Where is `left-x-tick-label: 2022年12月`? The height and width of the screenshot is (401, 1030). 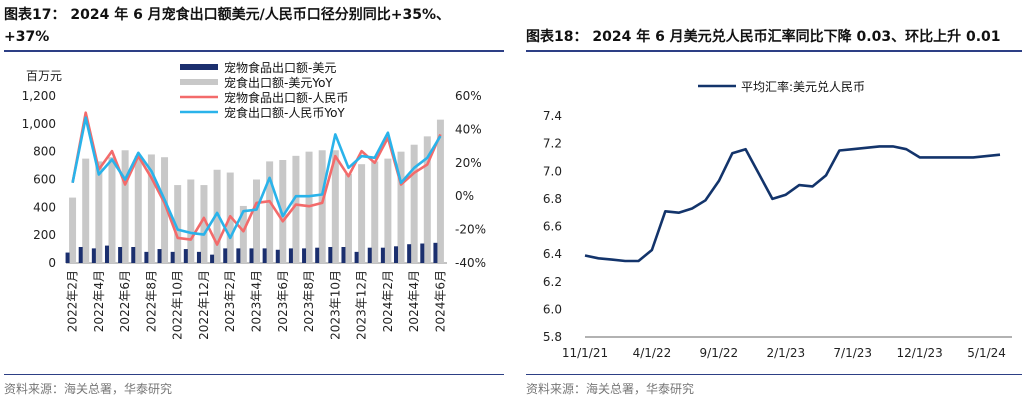 left-x-tick-label: 2022年12月 is located at coordinates (204, 305).